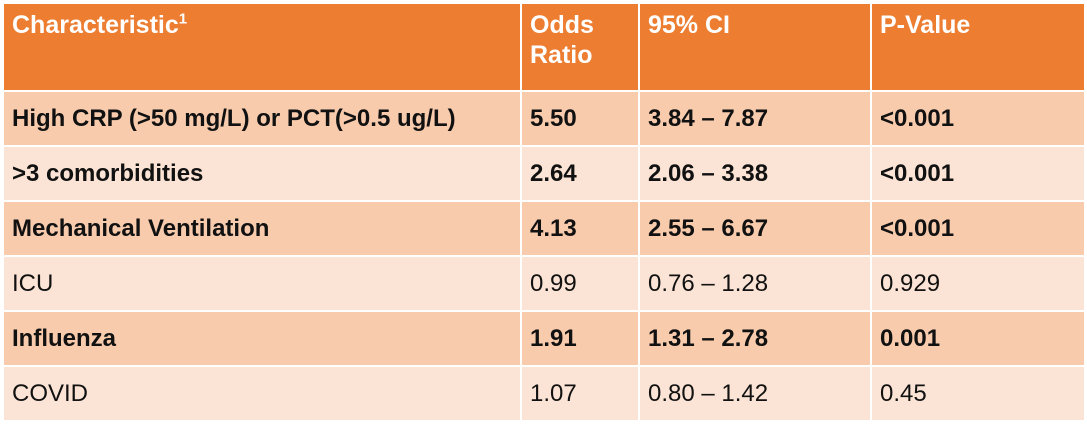  Describe the element at coordinates (977, 394) in the screenshot. I see `cell-p-value: 0.45` at that location.